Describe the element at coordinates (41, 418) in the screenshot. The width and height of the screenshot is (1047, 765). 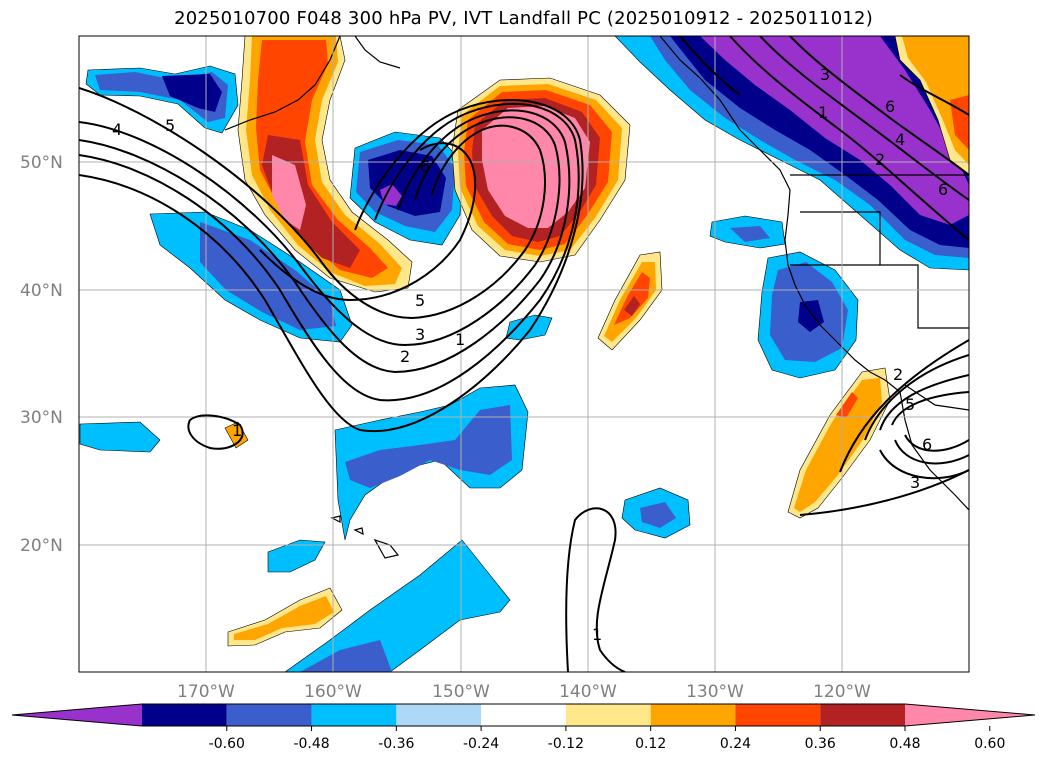
I see `lat-label: 30°N` at that location.